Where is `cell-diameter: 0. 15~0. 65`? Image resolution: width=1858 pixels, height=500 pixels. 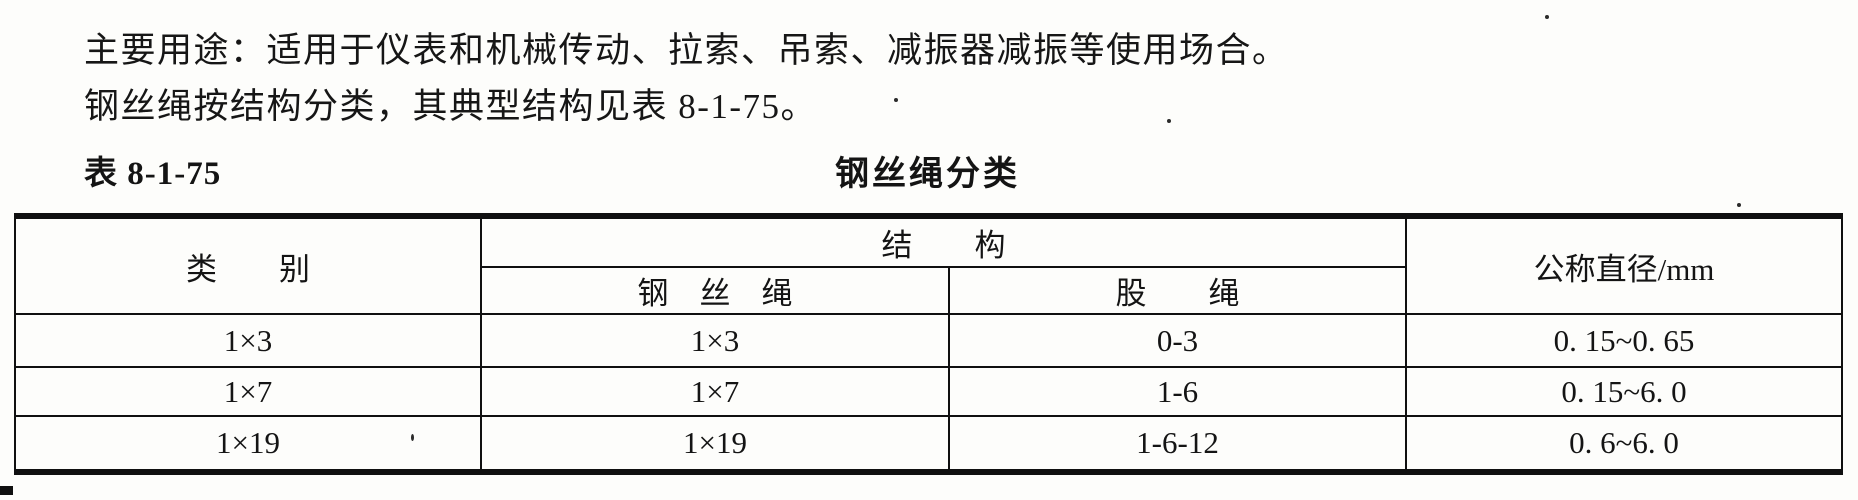 cell-diameter: 0. 15~0. 65 is located at coordinates (1624, 340).